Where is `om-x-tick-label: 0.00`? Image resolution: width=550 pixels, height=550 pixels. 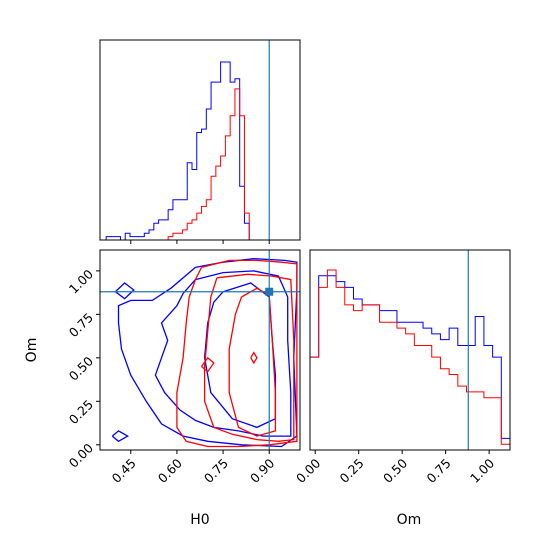 om-x-tick-label: 0.00 is located at coordinates (308, 470).